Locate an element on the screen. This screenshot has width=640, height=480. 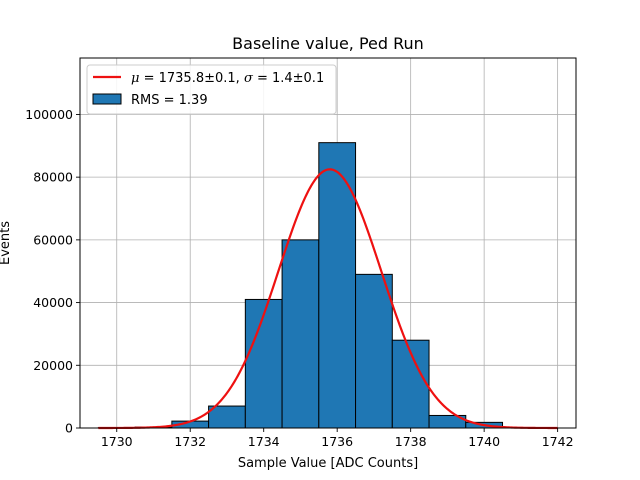
y-tick-label: 20000 is located at coordinates (53, 365).